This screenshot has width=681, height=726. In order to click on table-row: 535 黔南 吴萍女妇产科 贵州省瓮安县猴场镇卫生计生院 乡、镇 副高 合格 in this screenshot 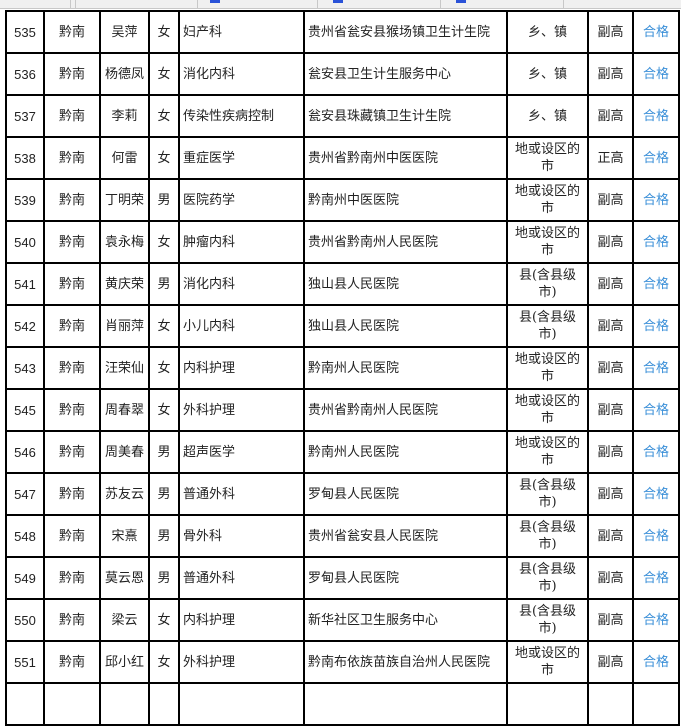, I will do `click(342, 32)`.